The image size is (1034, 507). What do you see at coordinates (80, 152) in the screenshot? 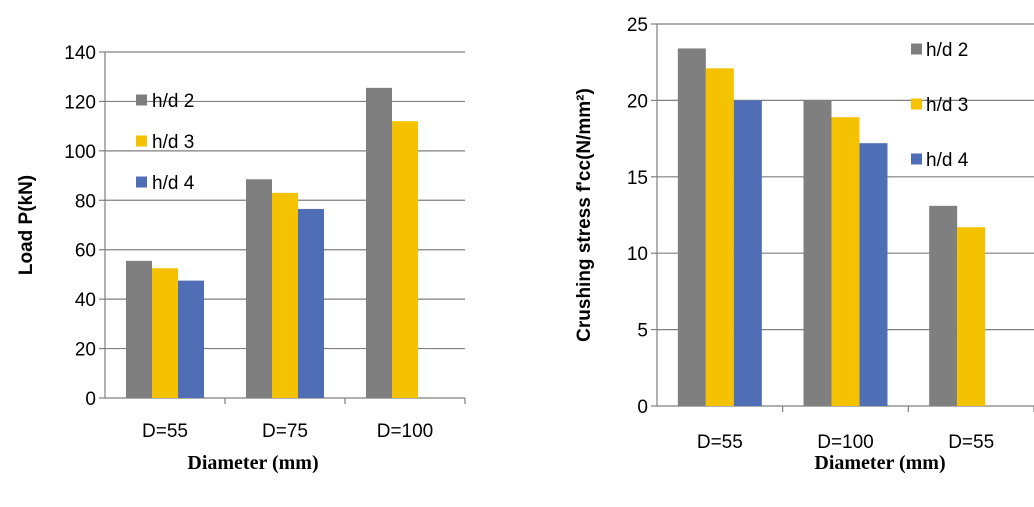
I see `y-tick-label: 100` at bounding box center [80, 152].